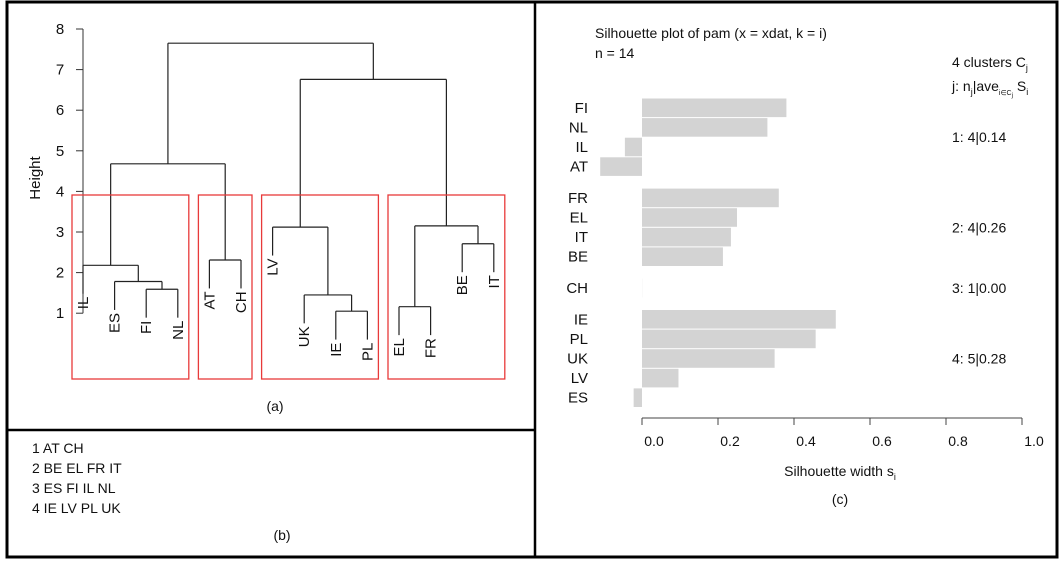 The image size is (1060, 565). Describe the element at coordinates (241, 302) in the screenshot. I see `leaf-label: CH` at that location.